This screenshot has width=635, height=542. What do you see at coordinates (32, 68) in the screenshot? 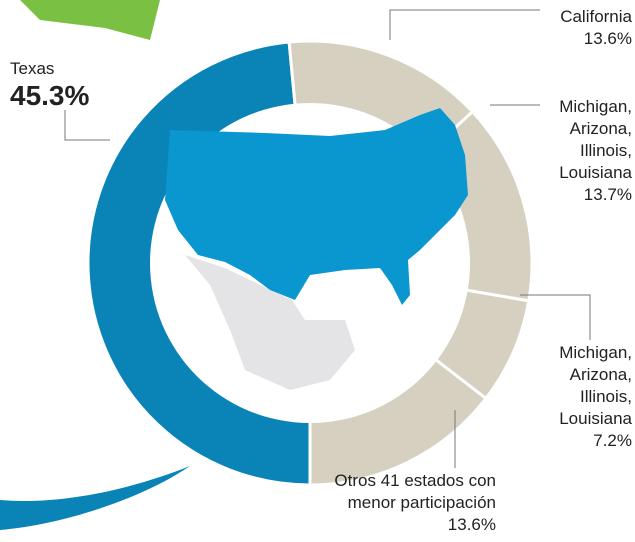
I see `category-label: Texas` at bounding box center [32, 68].